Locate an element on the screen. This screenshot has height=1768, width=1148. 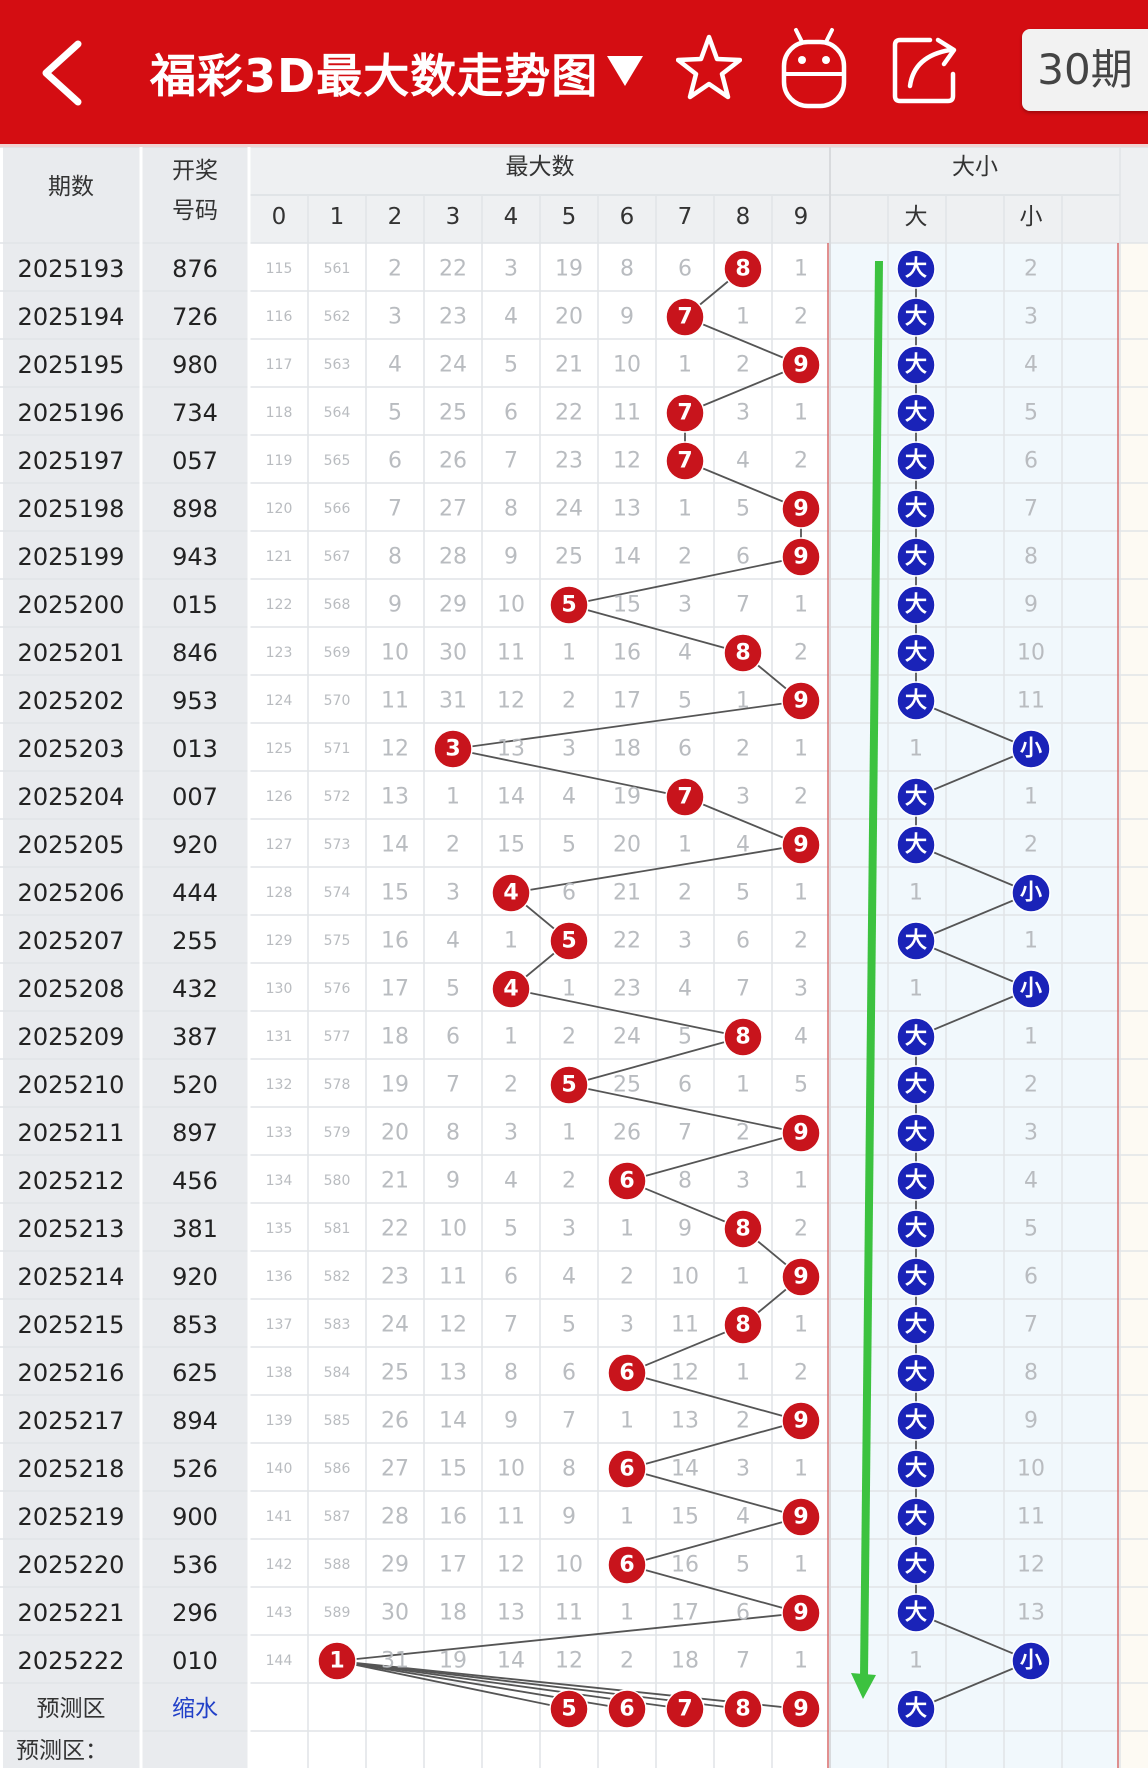
miss-value: 140 is located at coordinates (279, 1469).